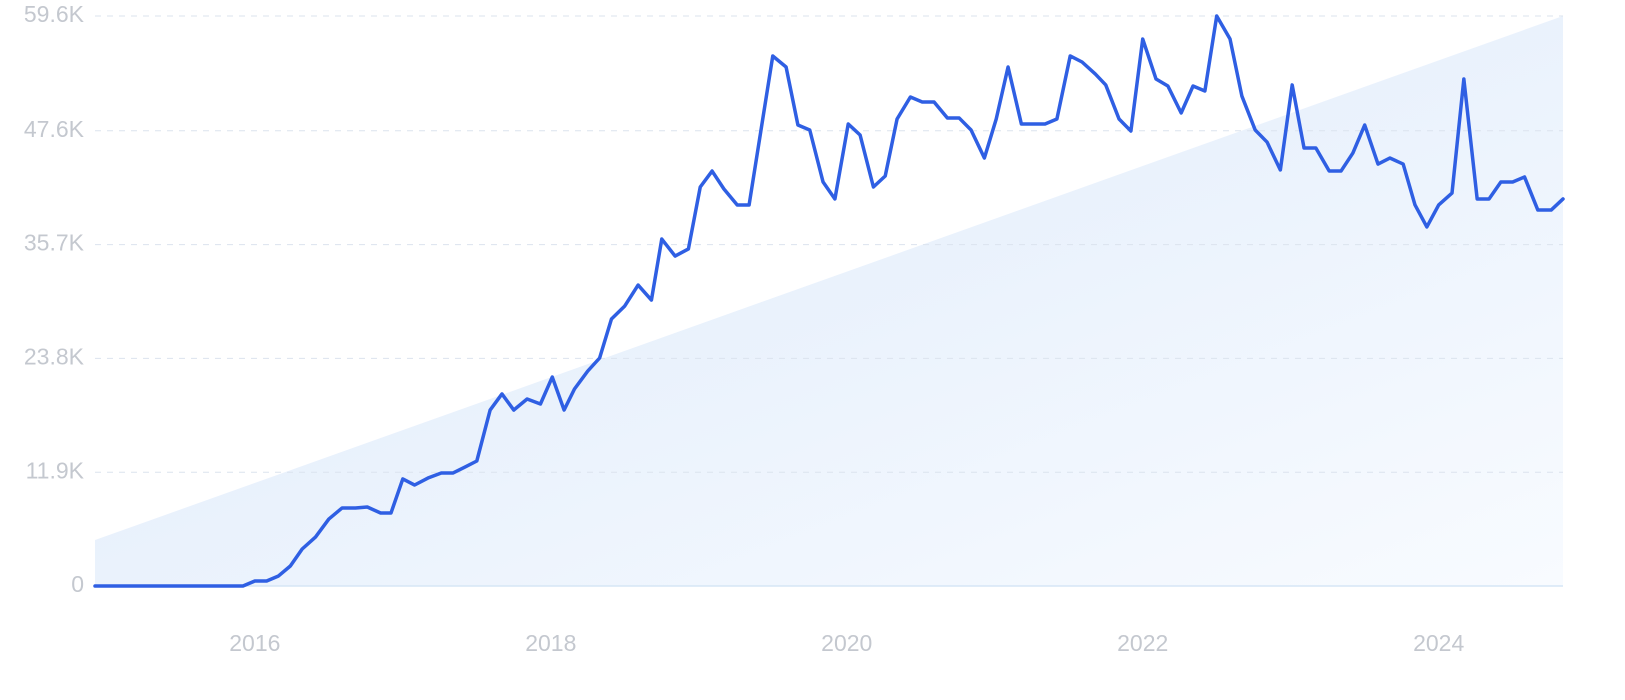 This screenshot has width=1625, height=700. What do you see at coordinates (55, 470) in the screenshot?
I see `y-tick-label: 11.9K` at bounding box center [55, 470].